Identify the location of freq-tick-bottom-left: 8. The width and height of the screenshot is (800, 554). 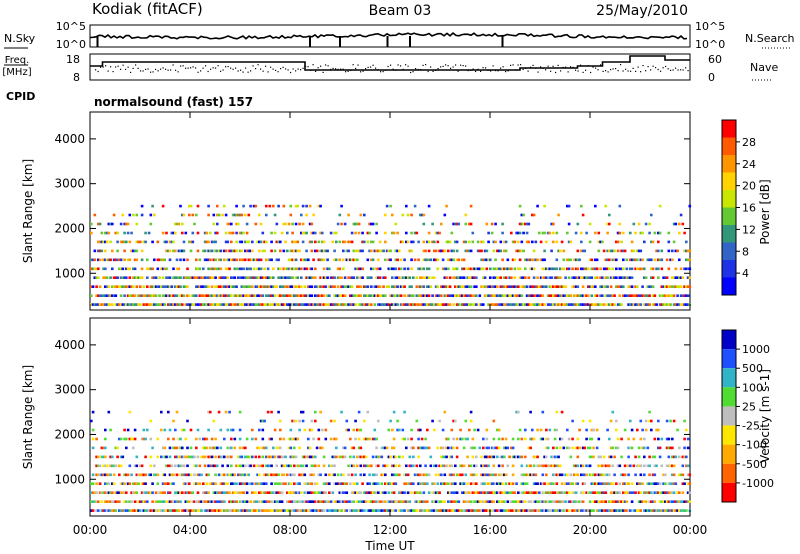
(76, 77).